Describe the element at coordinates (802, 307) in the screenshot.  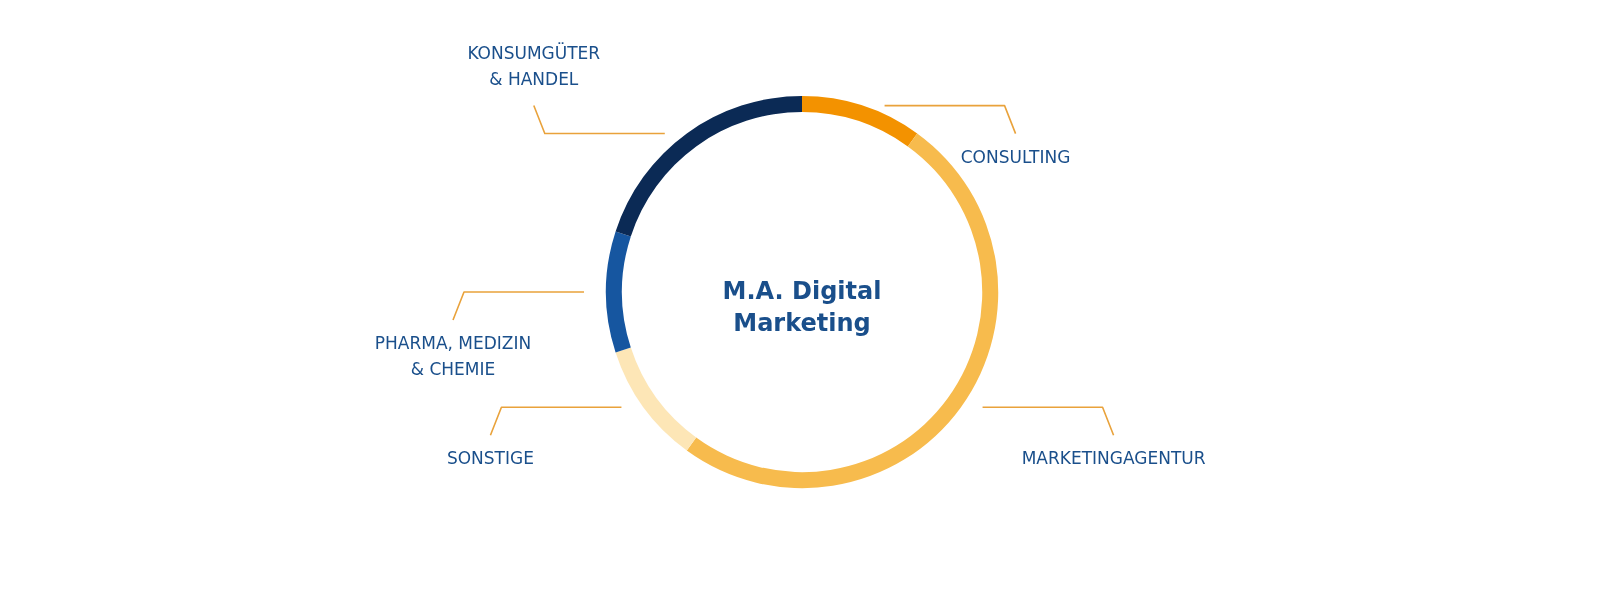
I see `text: M.A. Digital Marketing` at that location.